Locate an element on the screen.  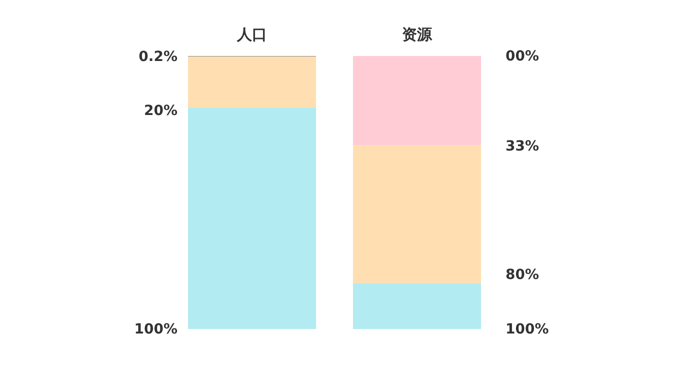
x-tick-label: 资源 is located at coordinates (417, 35).